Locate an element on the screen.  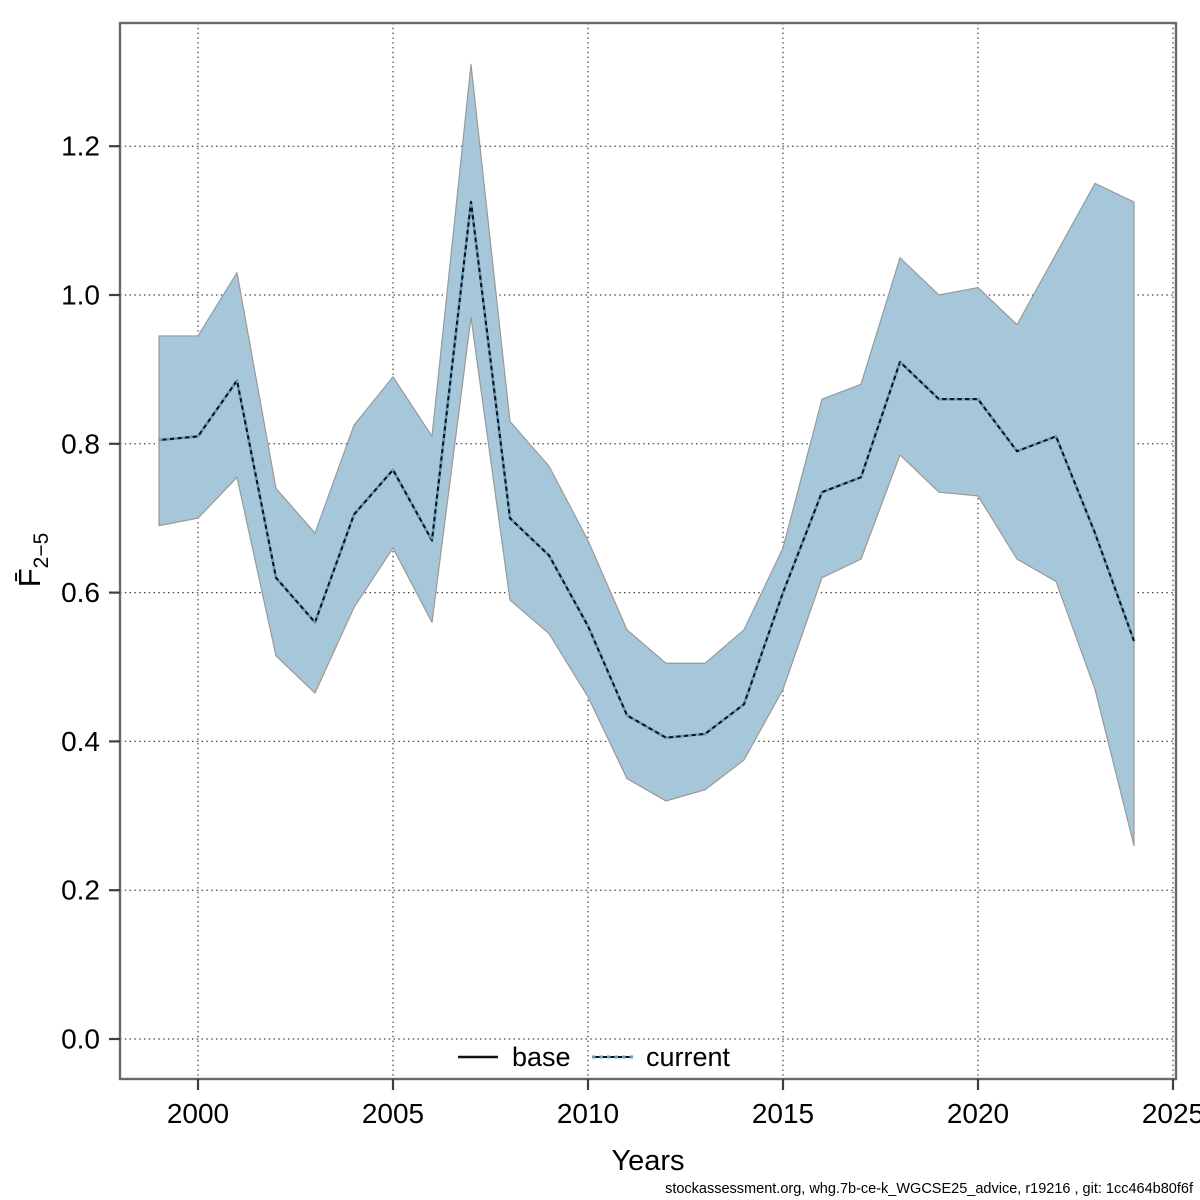
y-axis-title-base: F̄ is located at coordinates (29, 577).